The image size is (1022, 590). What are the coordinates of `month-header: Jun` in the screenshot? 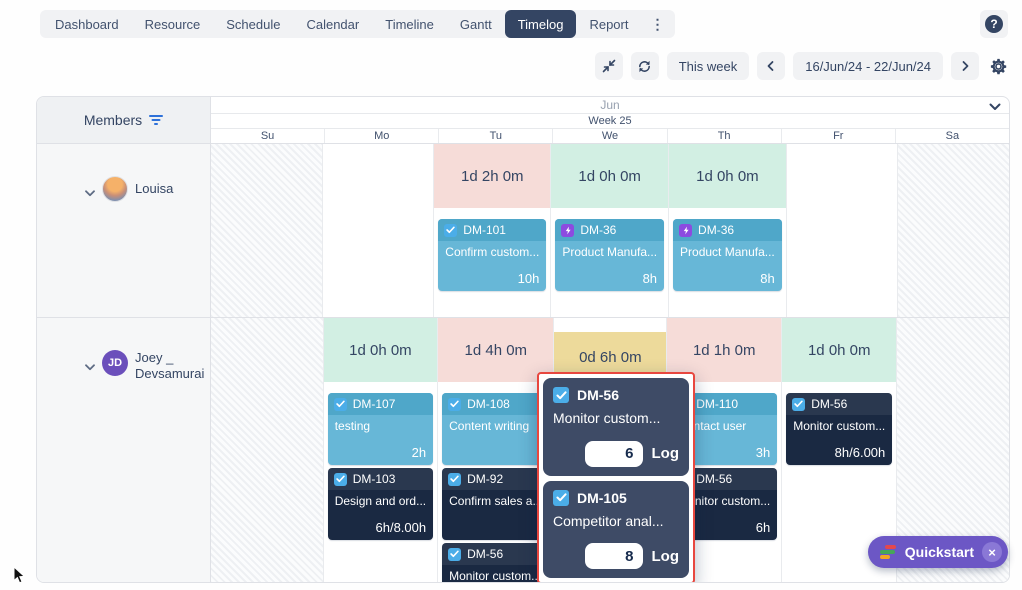 It's located at (610, 105).